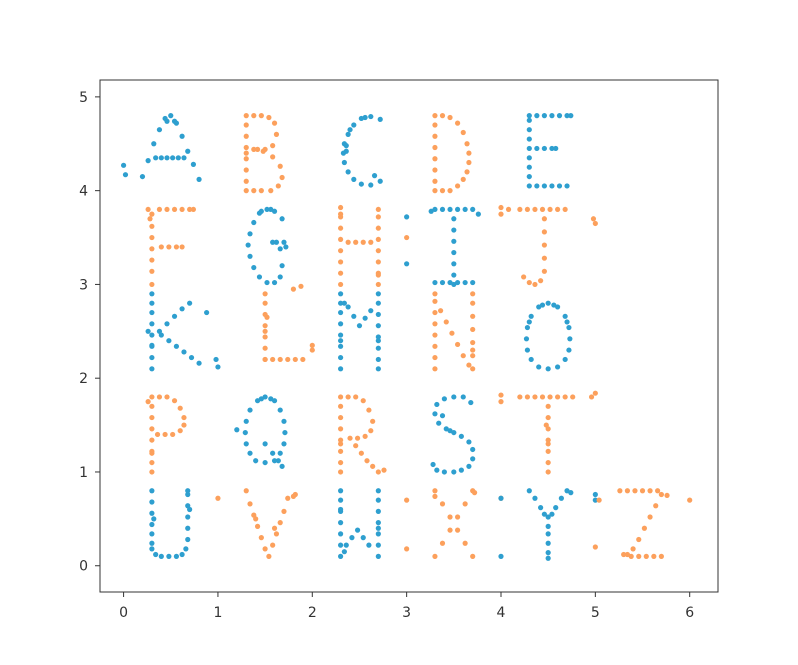 This screenshot has height=665, width=798. I want to click on x-tick-label: 5, so click(595, 613).